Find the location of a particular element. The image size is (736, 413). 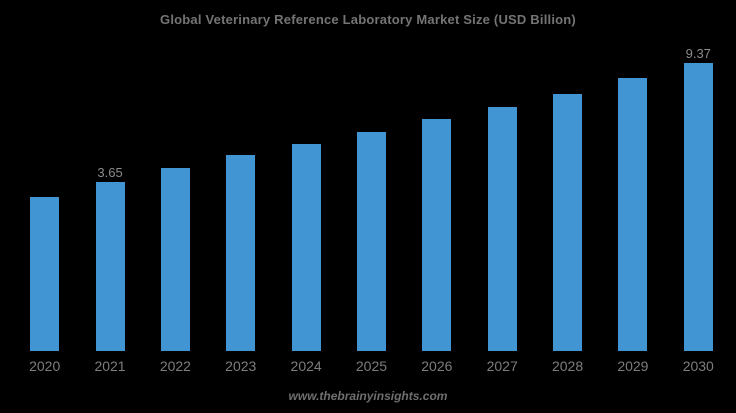

x-tick-label: 2021 is located at coordinates (110, 366).